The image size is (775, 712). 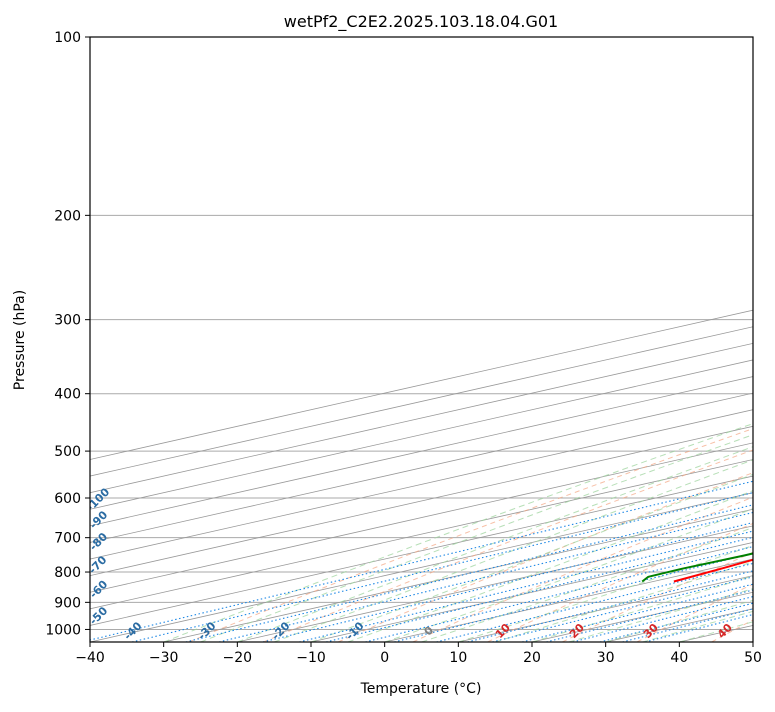 What do you see at coordinates (67, 38) in the screenshot?
I see `y-tick-label: 100` at bounding box center [67, 38].